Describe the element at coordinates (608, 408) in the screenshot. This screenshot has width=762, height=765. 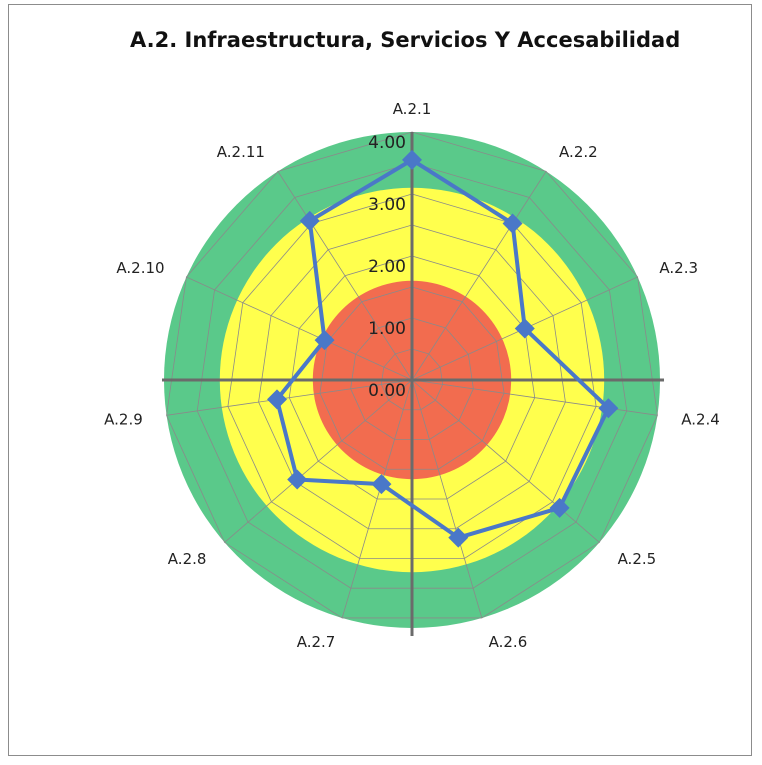
I see `data-point-A.2.4` at that location.